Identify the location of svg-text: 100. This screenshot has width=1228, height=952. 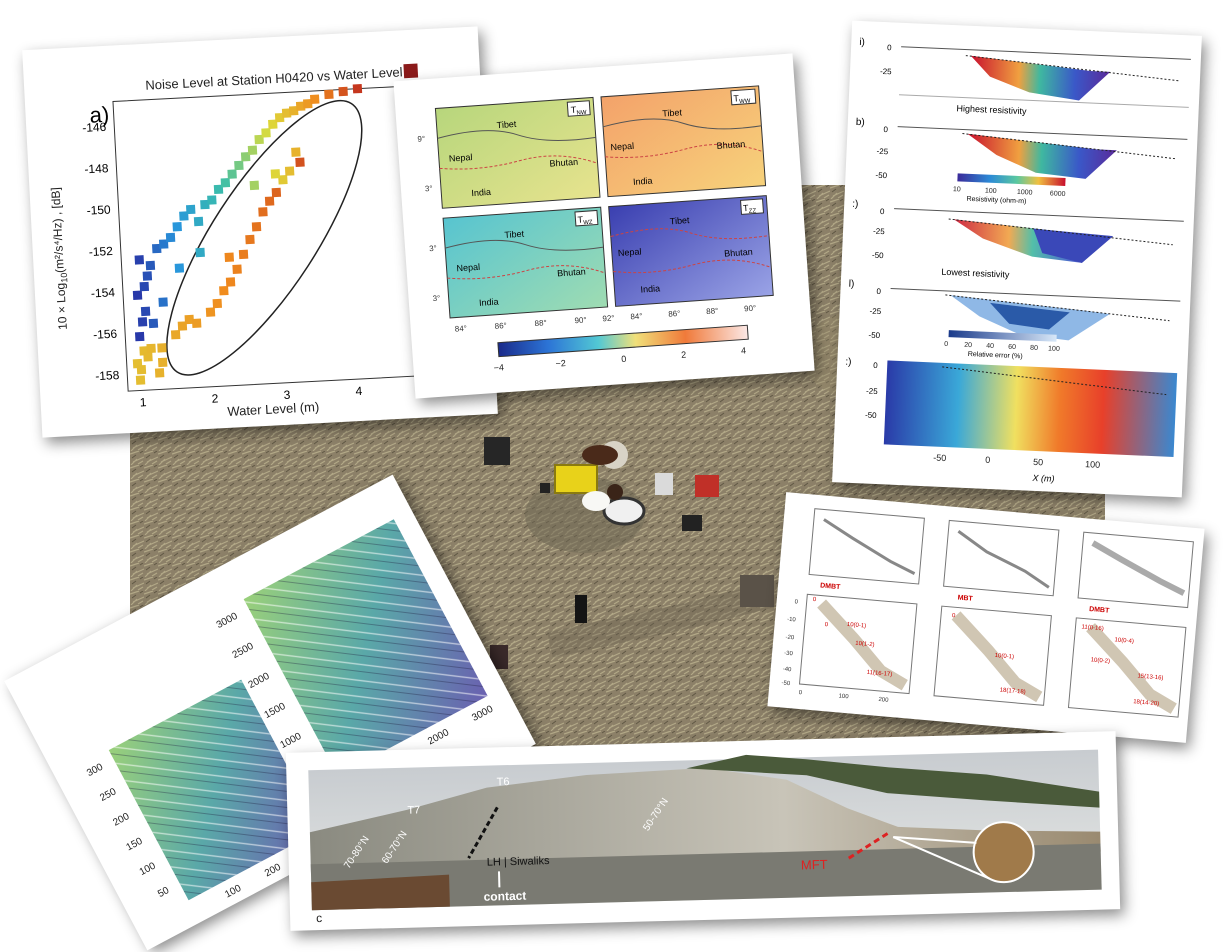
(991, 192).